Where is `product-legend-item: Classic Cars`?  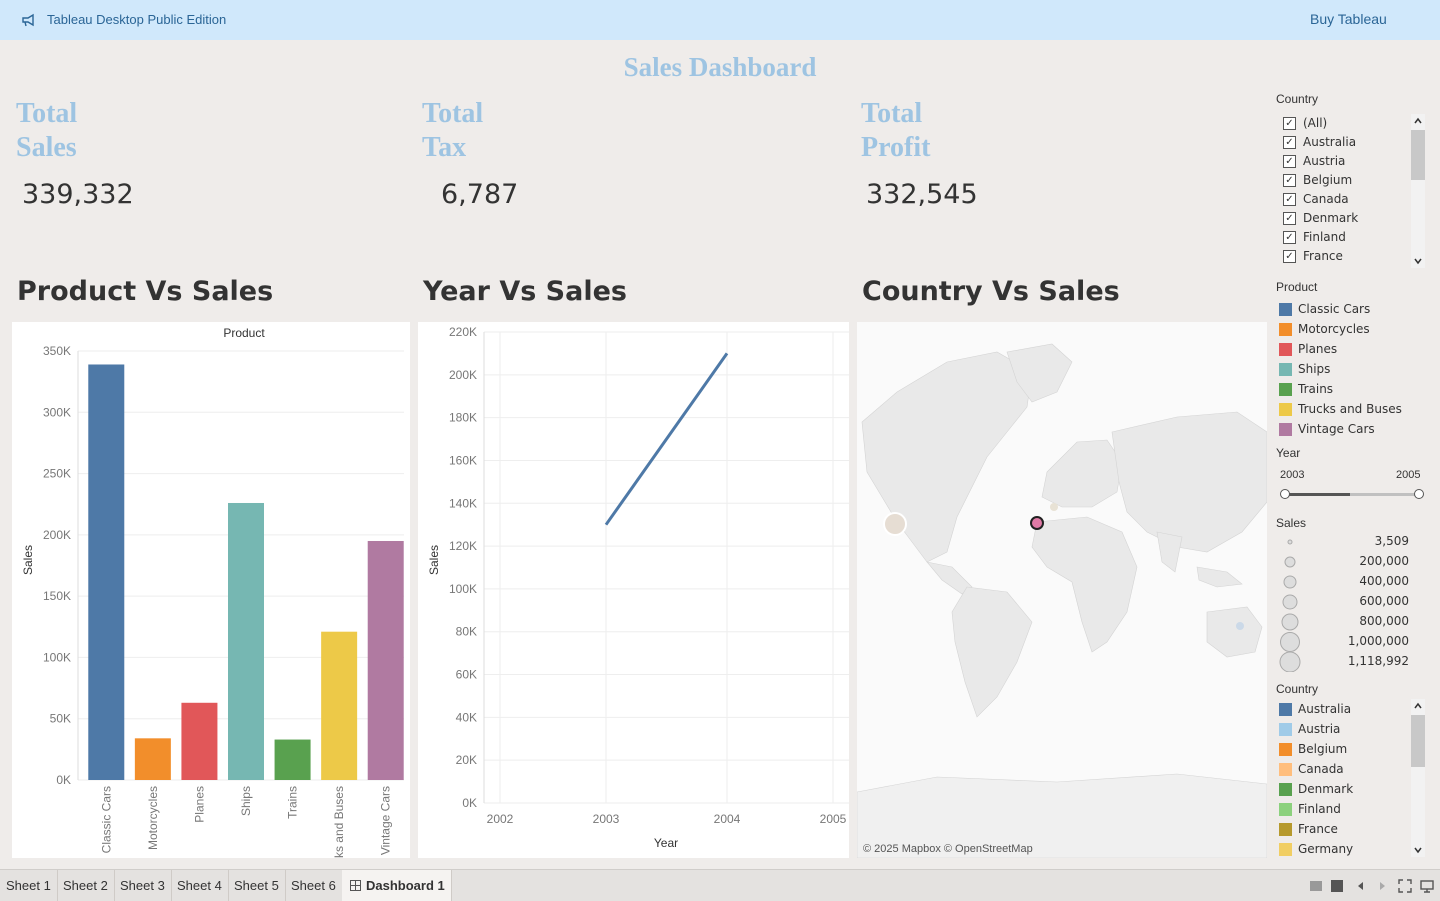
product-legend-item: Classic Cars is located at coordinates (1340, 309).